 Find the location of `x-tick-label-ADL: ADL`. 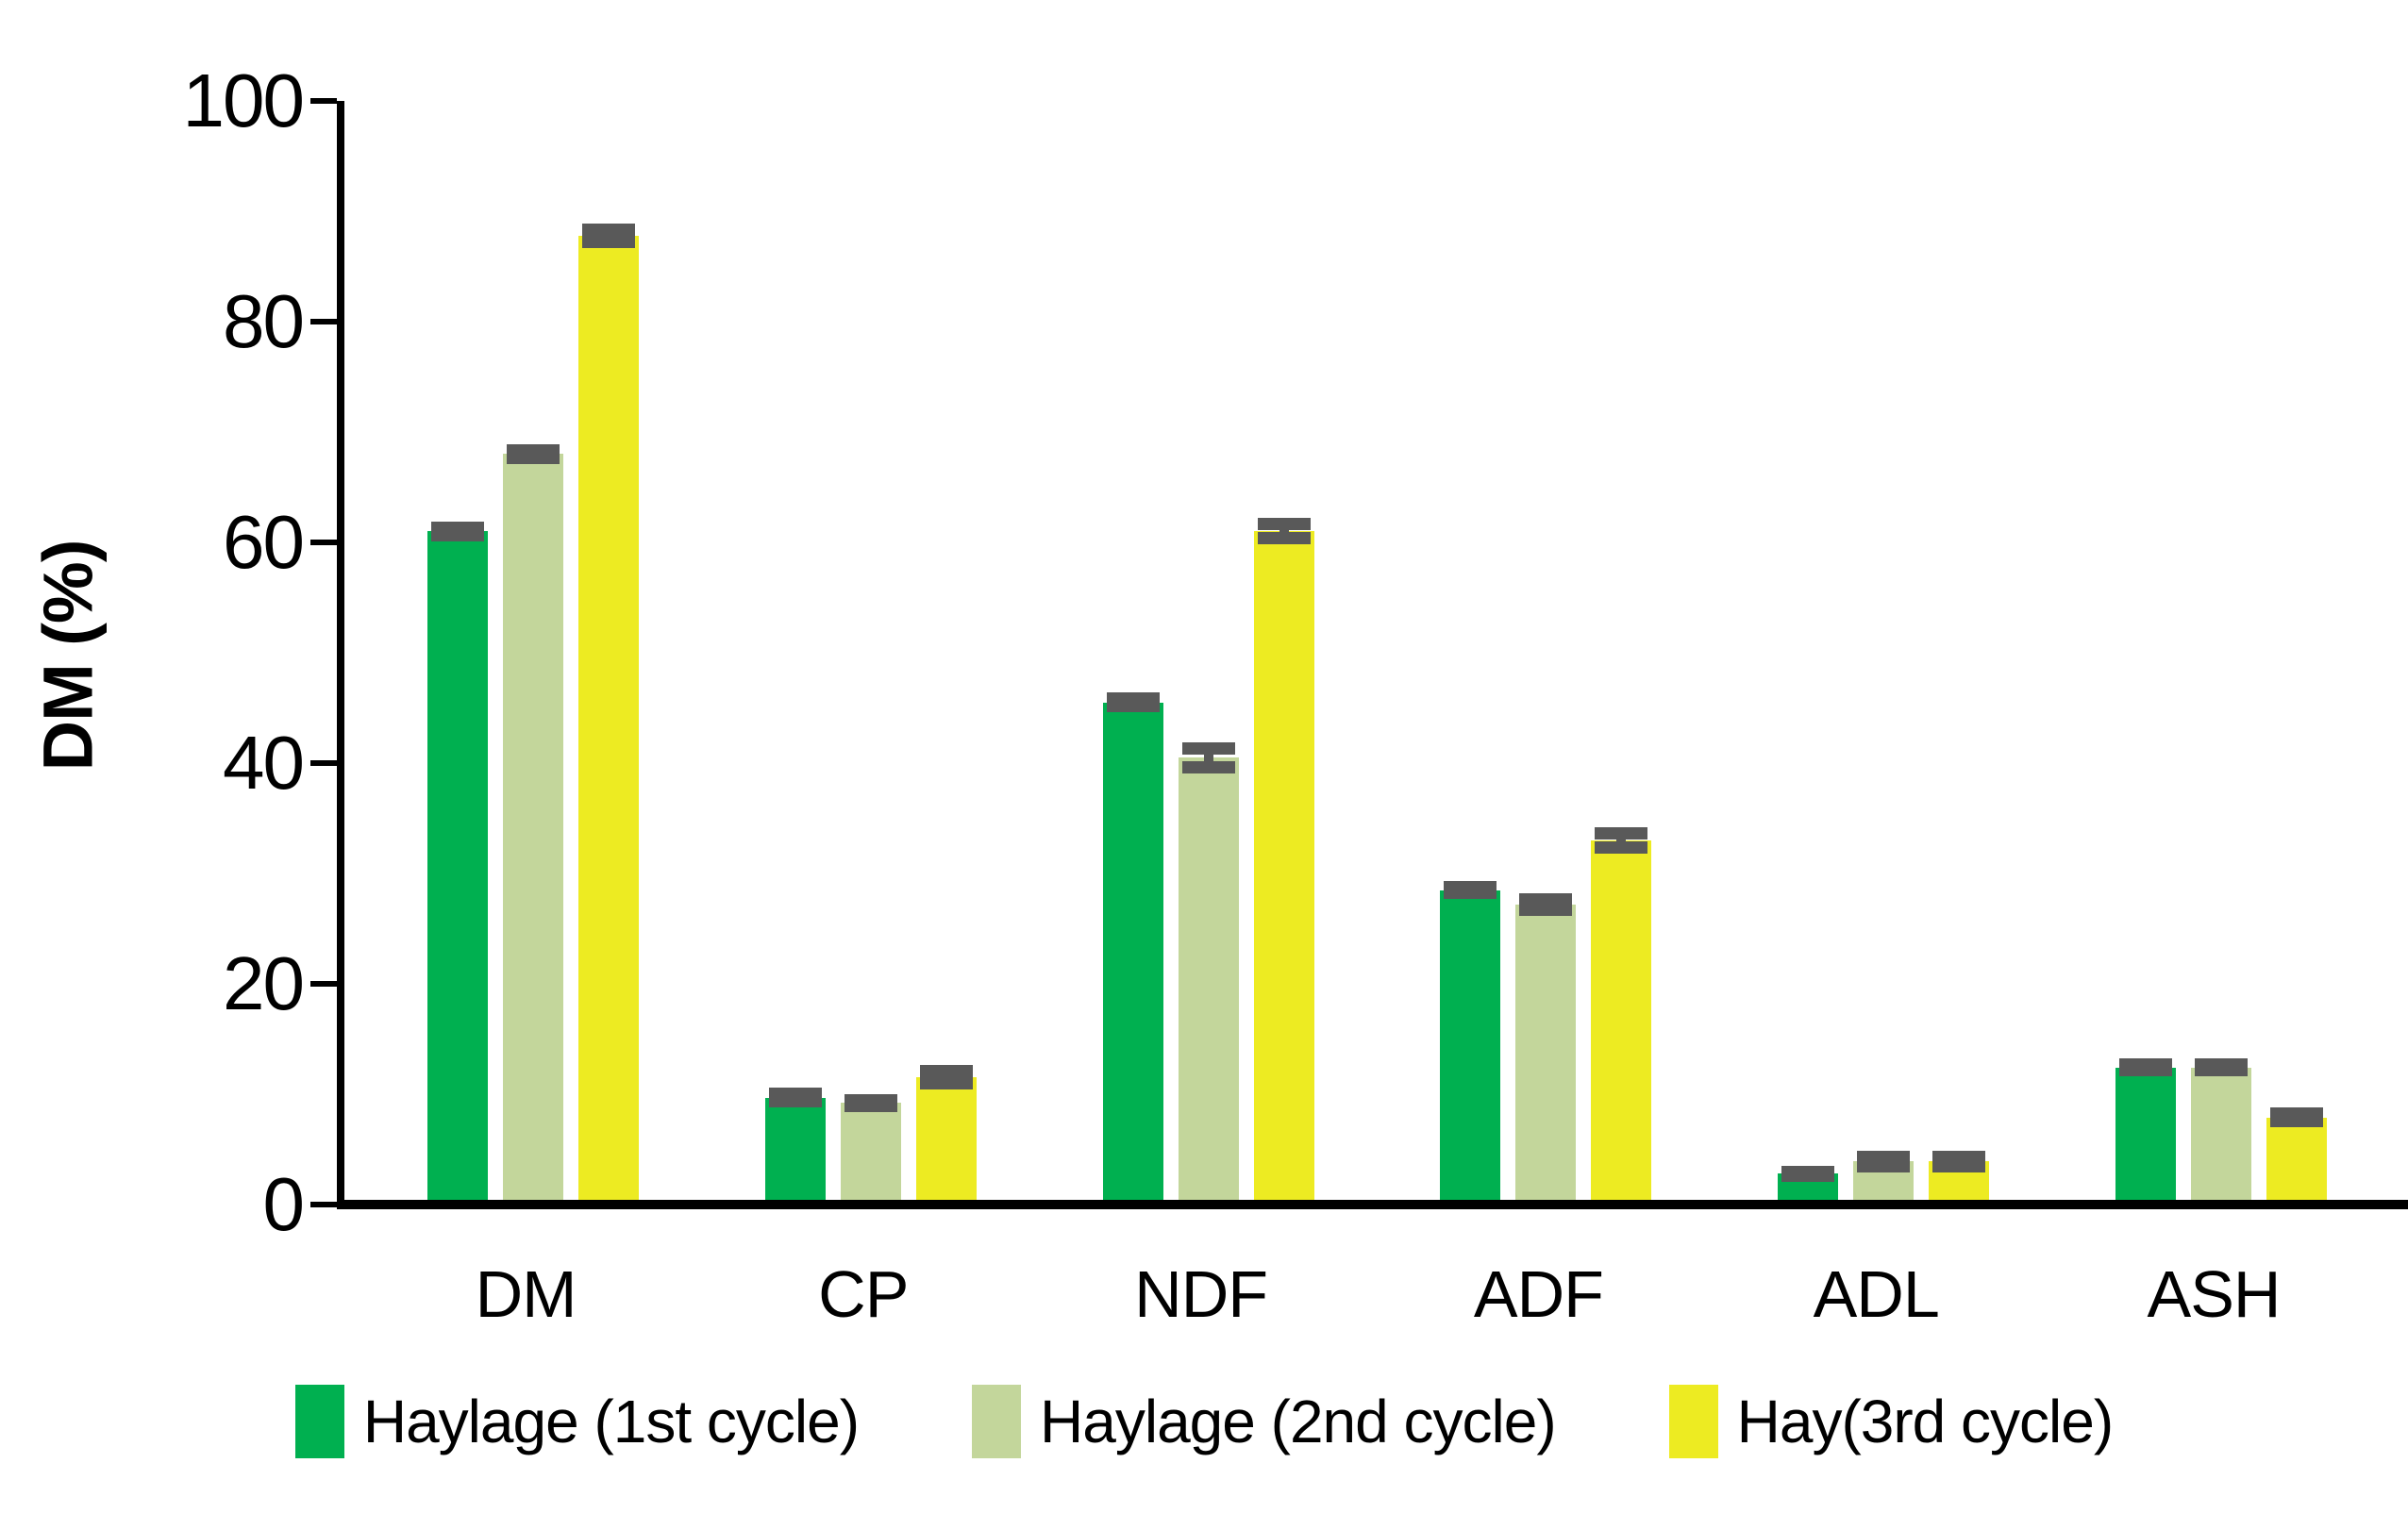

x-tick-label-ADL: ADL is located at coordinates (1876, 1294).